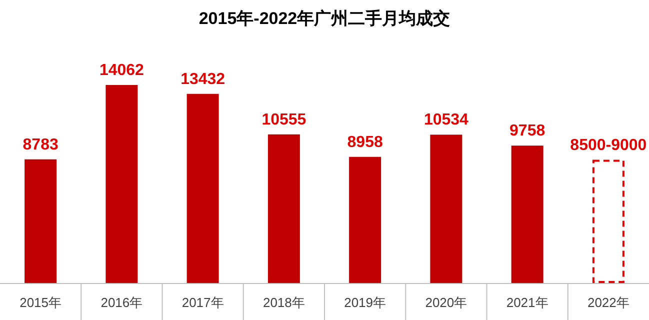  Describe the element at coordinates (608, 302) in the screenshot. I see `x-tick-label: 2022年` at that location.